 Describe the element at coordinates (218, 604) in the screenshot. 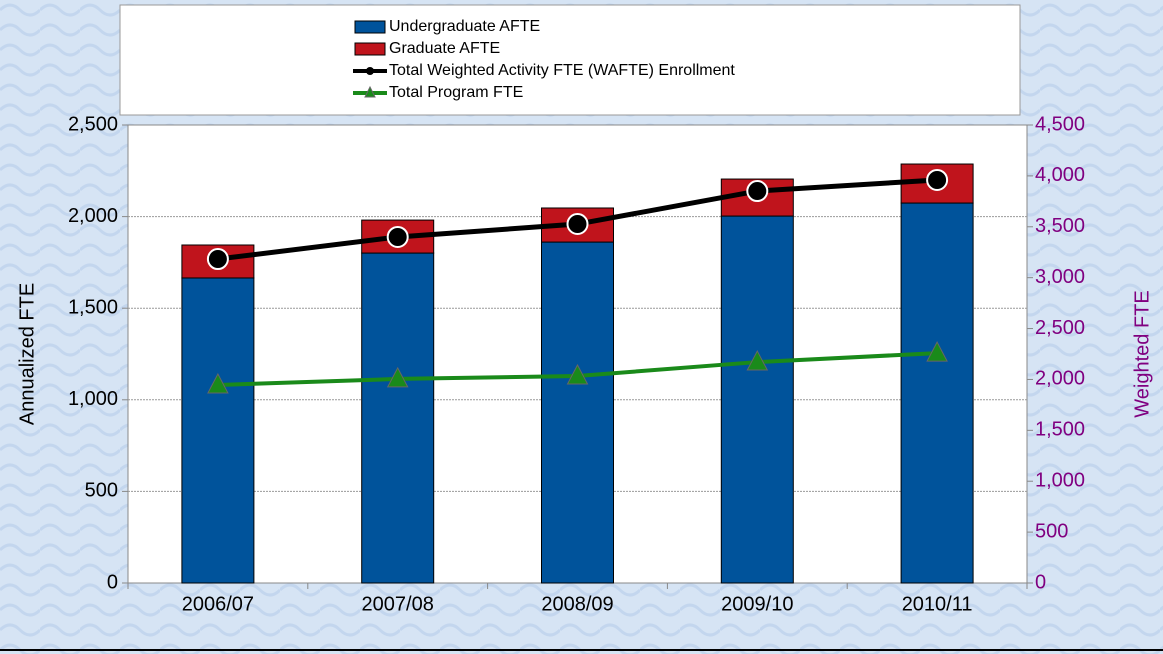

I see `x-tick-label: 2006/07` at that location.